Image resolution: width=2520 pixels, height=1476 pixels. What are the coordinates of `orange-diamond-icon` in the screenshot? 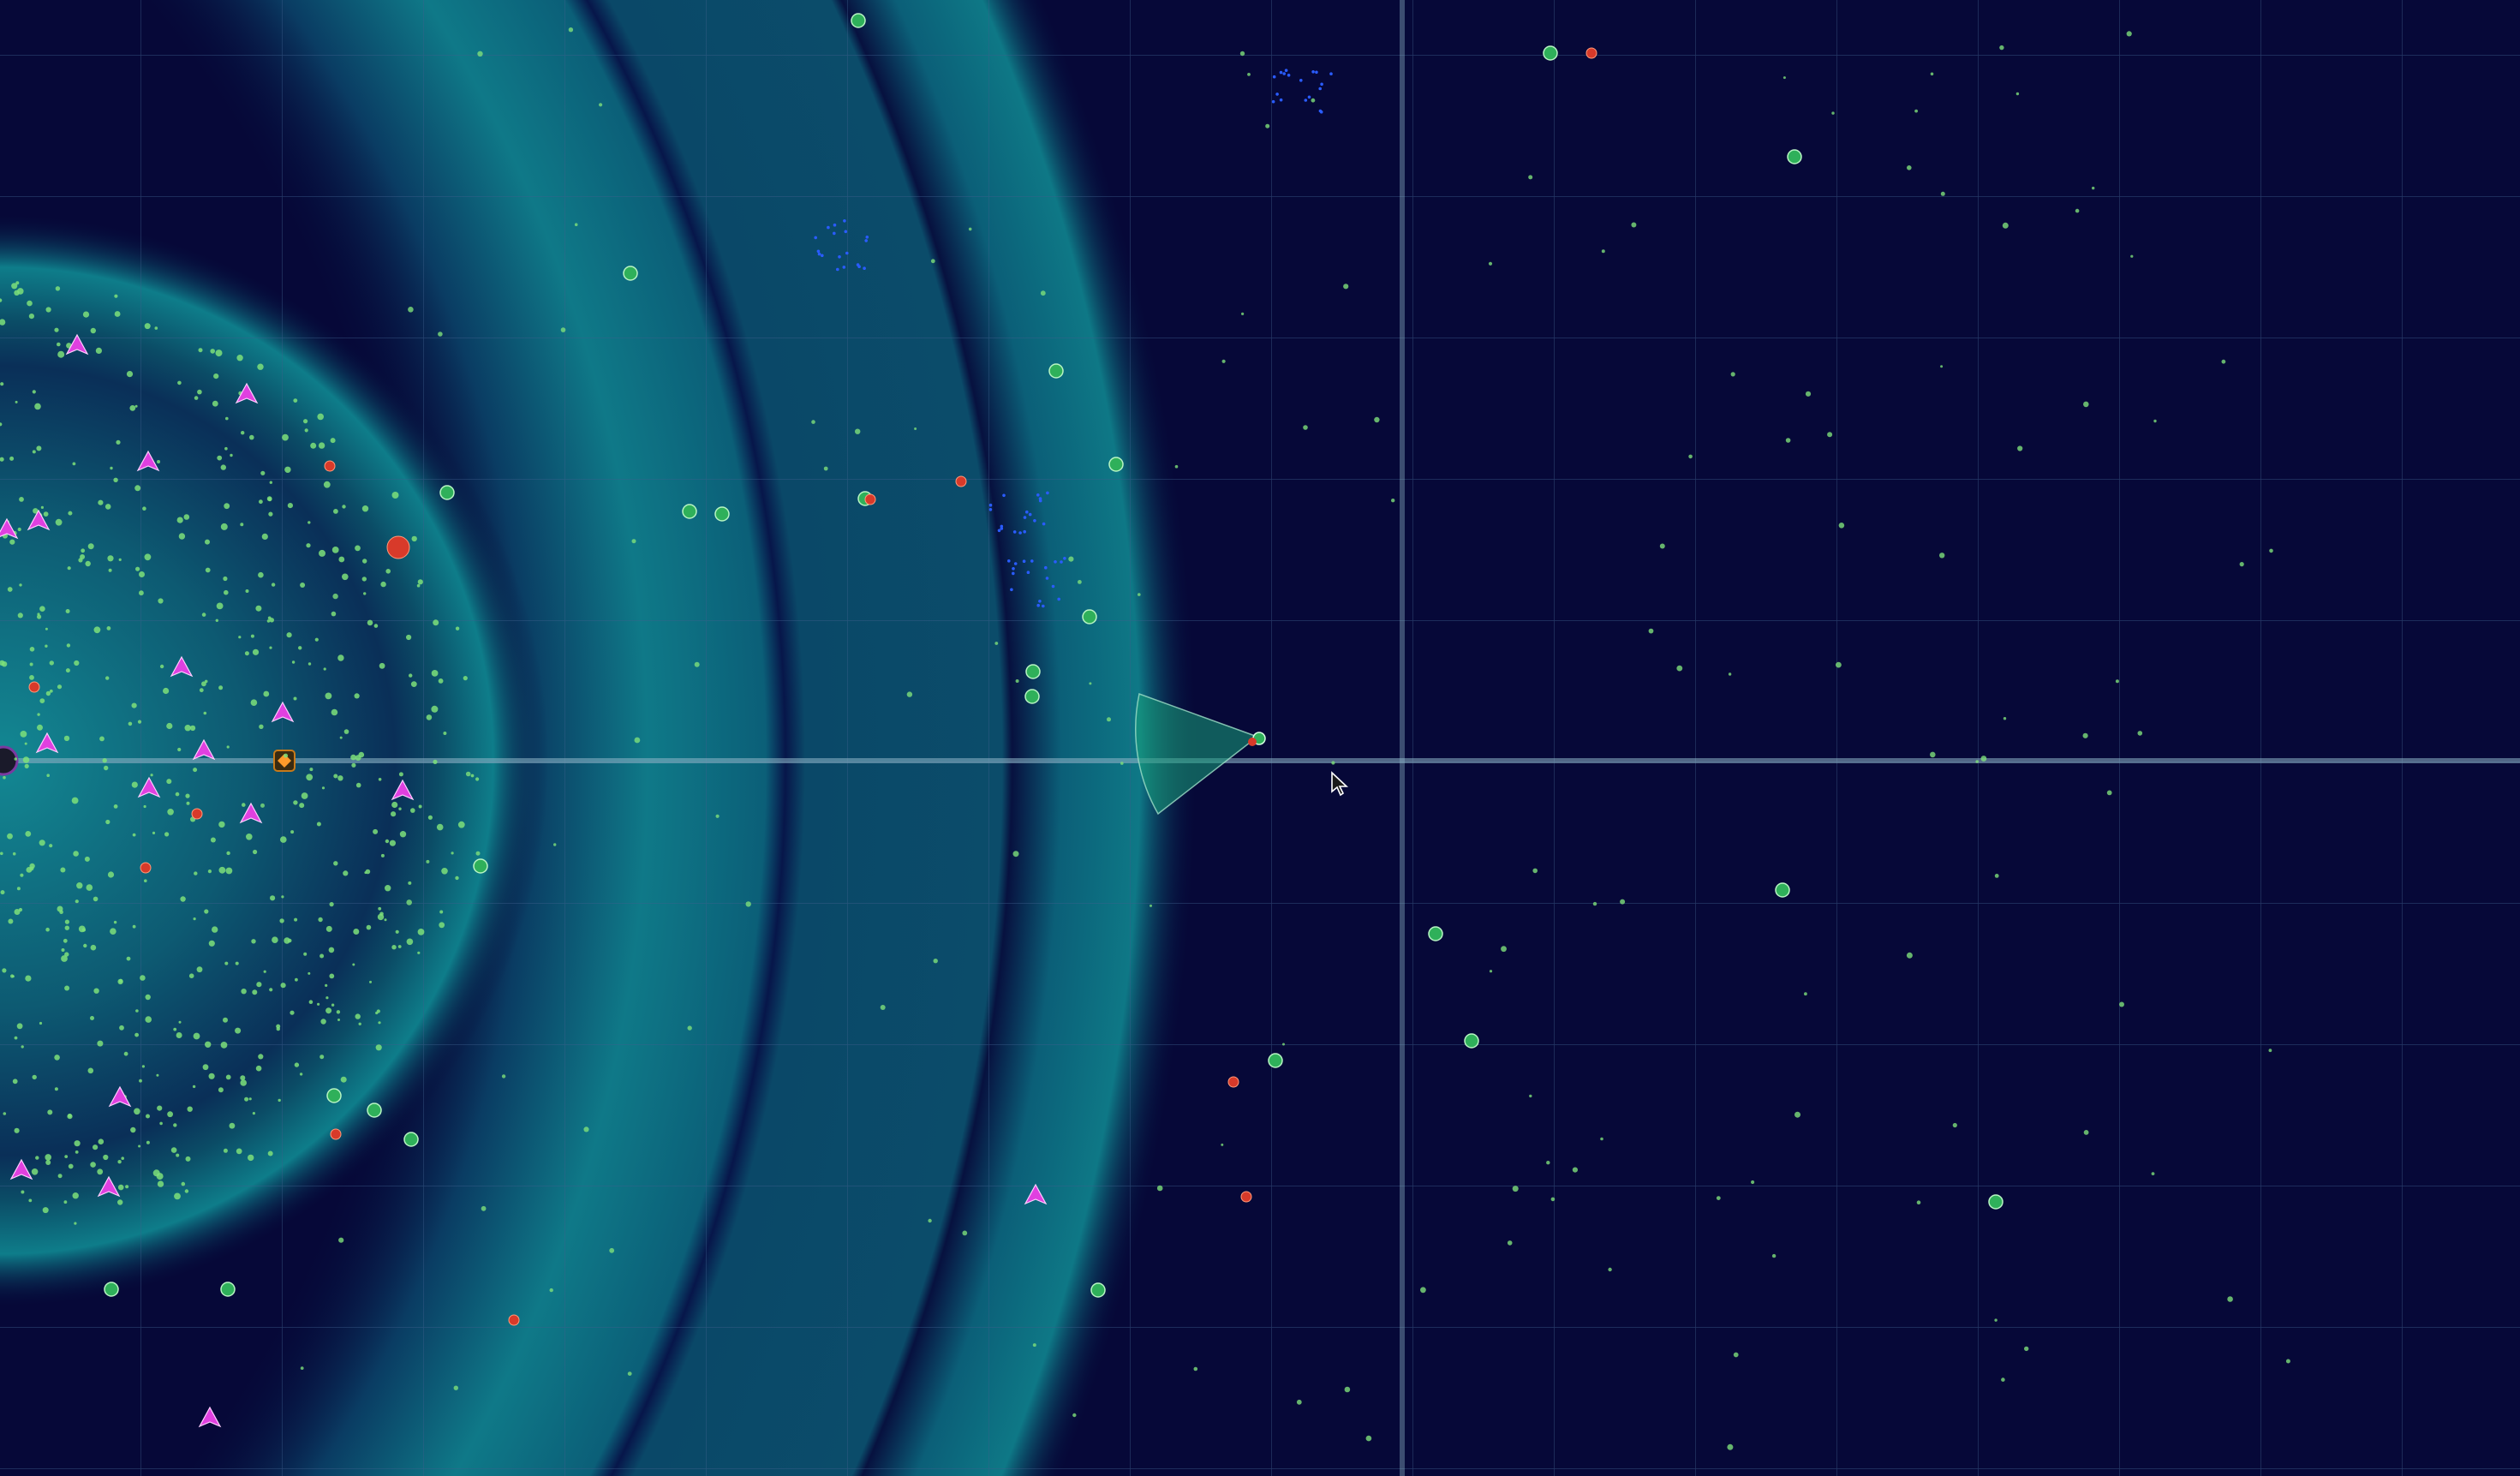 It's located at (285, 761).